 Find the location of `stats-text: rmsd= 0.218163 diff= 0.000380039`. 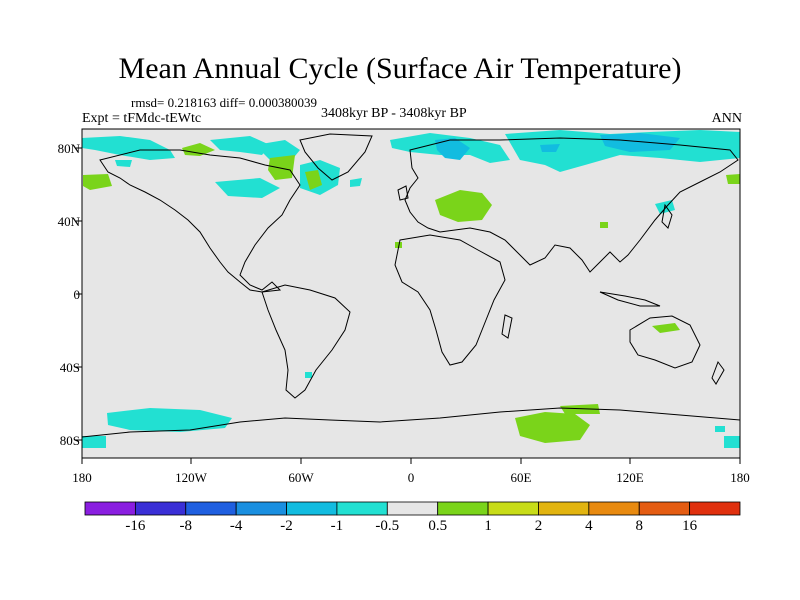

stats-text: rmsd= 0.218163 diff= 0.000380039 is located at coordinates (224, 102).